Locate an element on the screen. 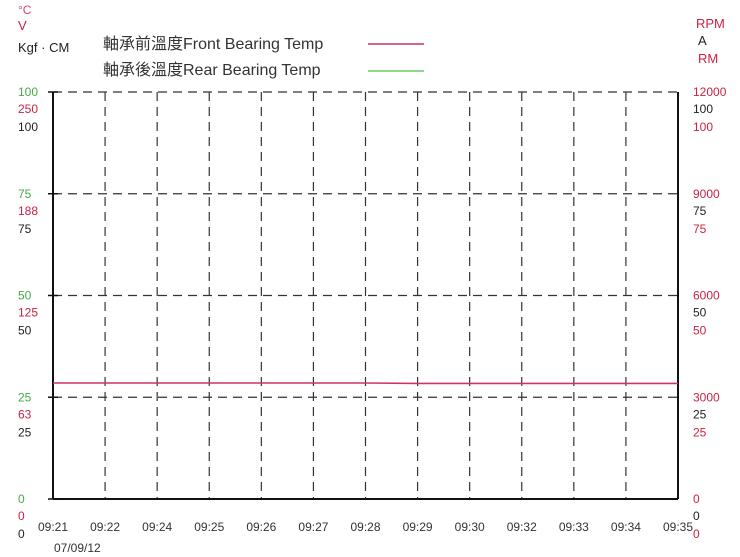  legend-label-front-bearing-temp: 軸承前溫度Front Bearing Temp is located at coordinates (213, 44).